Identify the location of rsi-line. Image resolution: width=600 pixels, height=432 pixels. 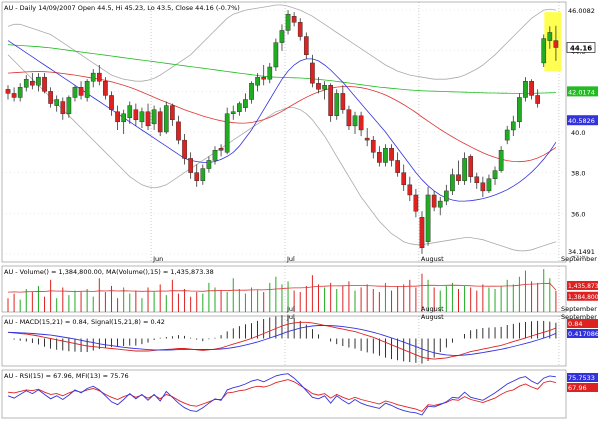
(282, 395).